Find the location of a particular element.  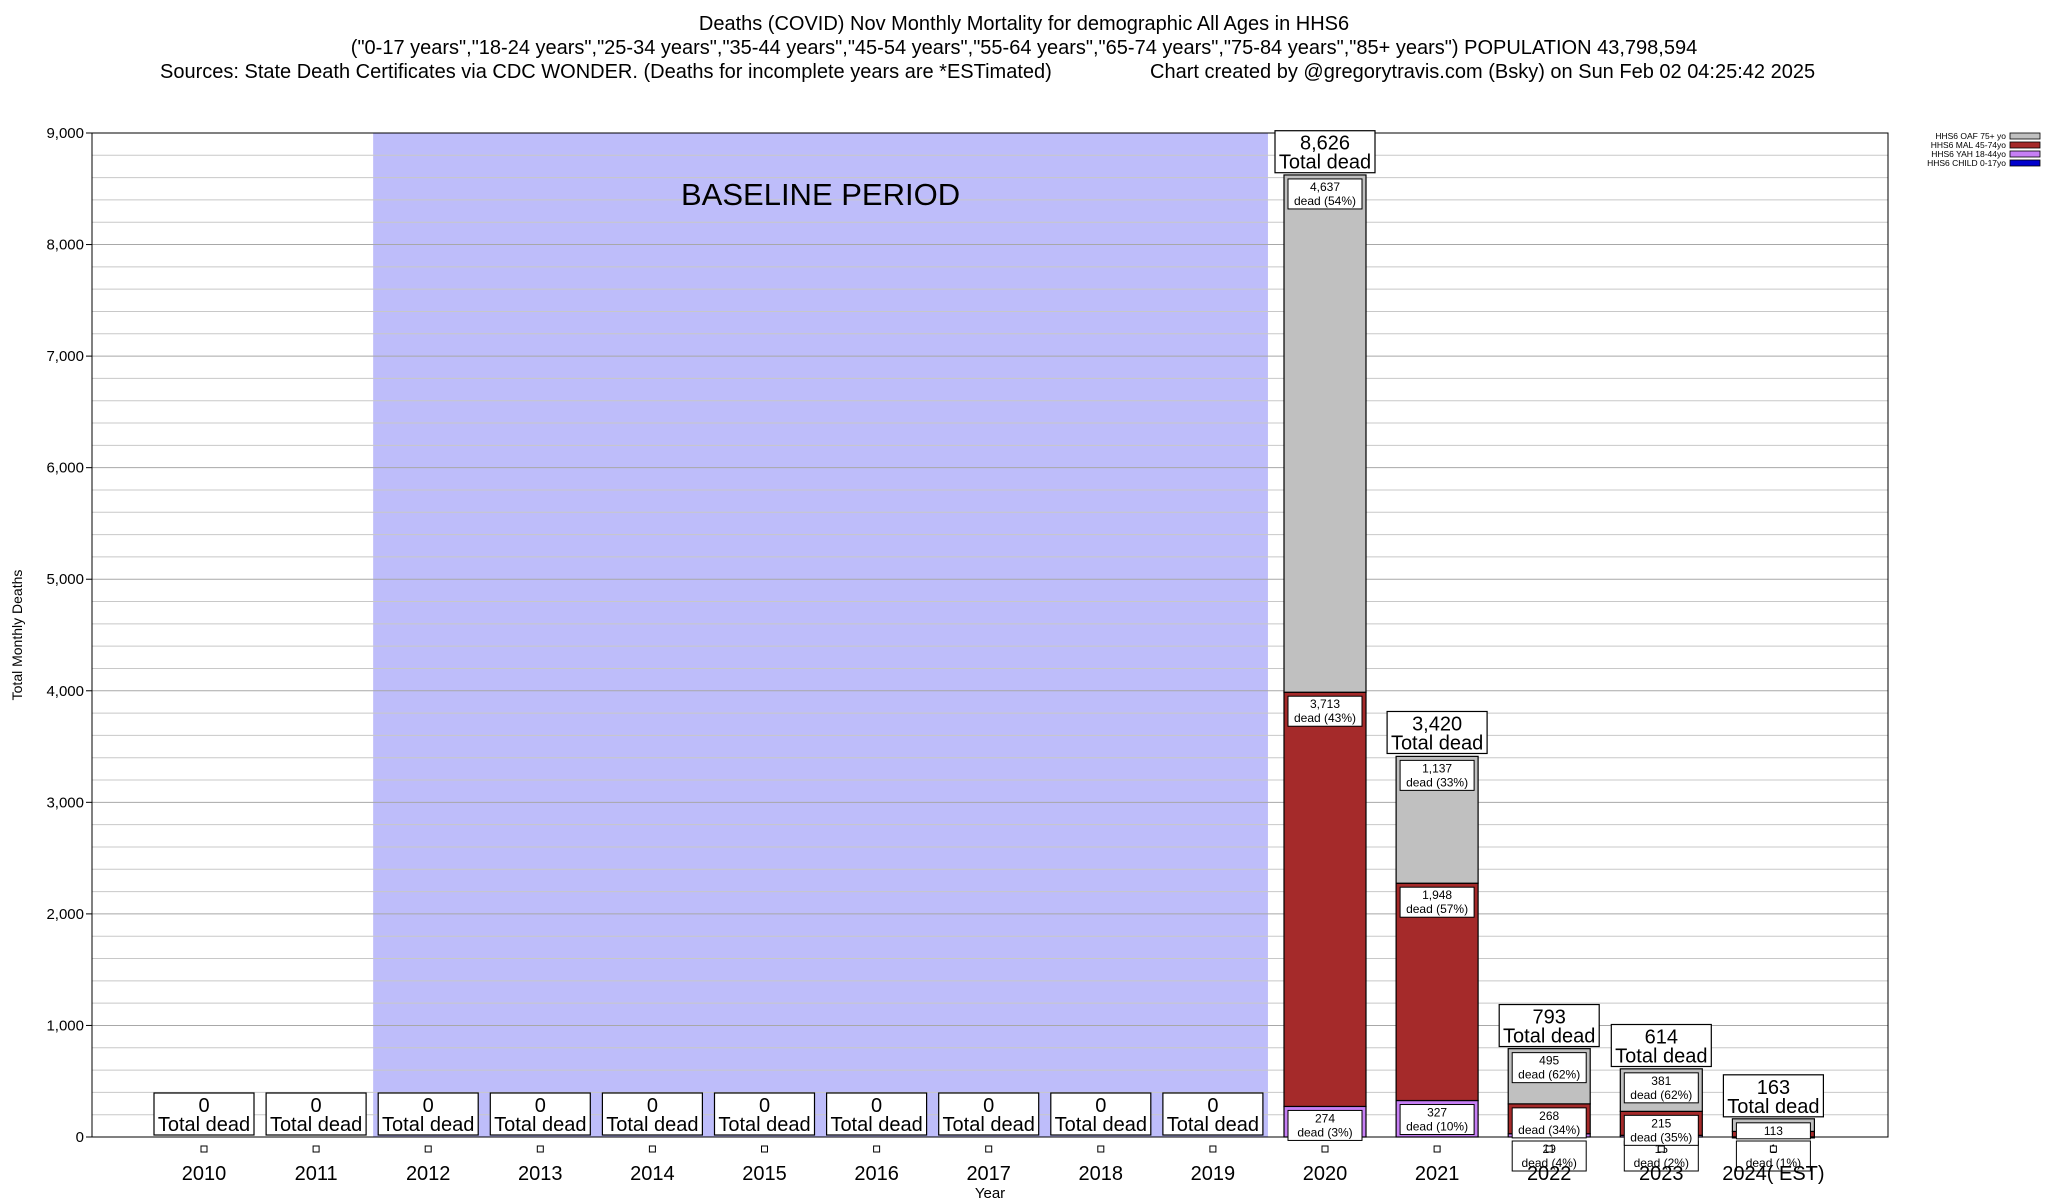

x-category-label: 2018 is located at coordinates (1101, 1174).